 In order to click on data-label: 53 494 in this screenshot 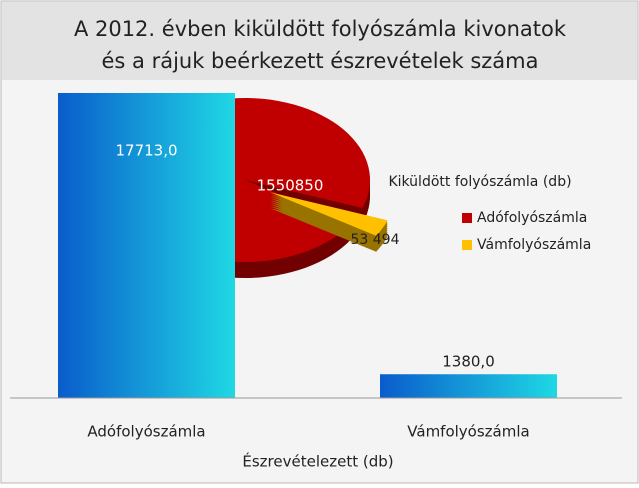, I will do `click(375, 240)`.